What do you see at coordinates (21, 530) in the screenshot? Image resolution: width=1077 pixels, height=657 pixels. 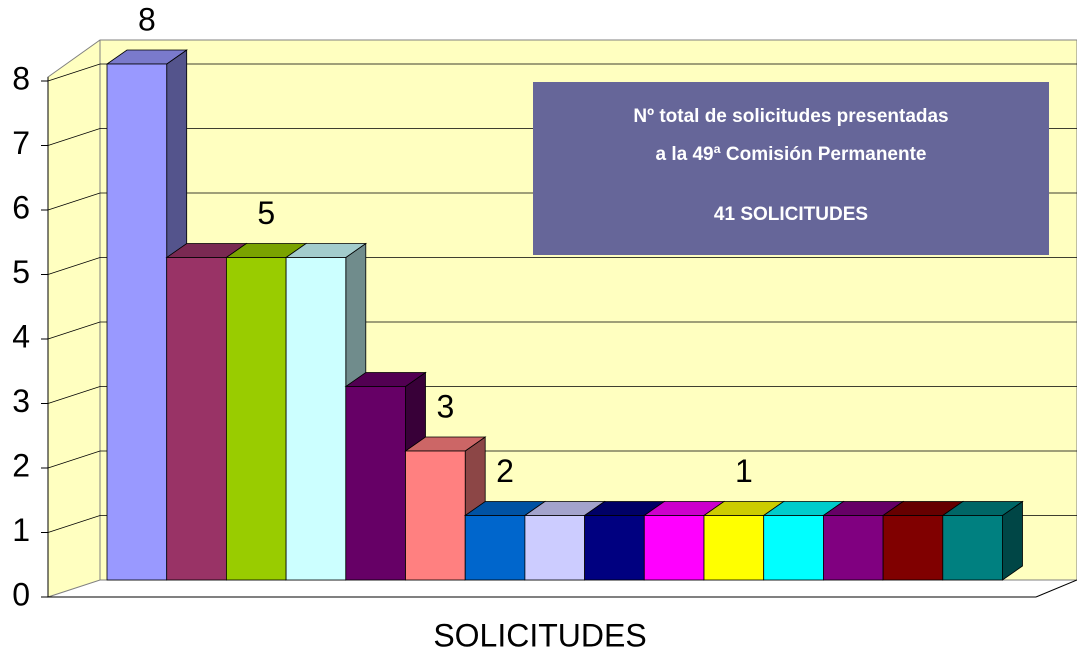 I see `y-tick-label: 1` at bounding box center [21, 530].